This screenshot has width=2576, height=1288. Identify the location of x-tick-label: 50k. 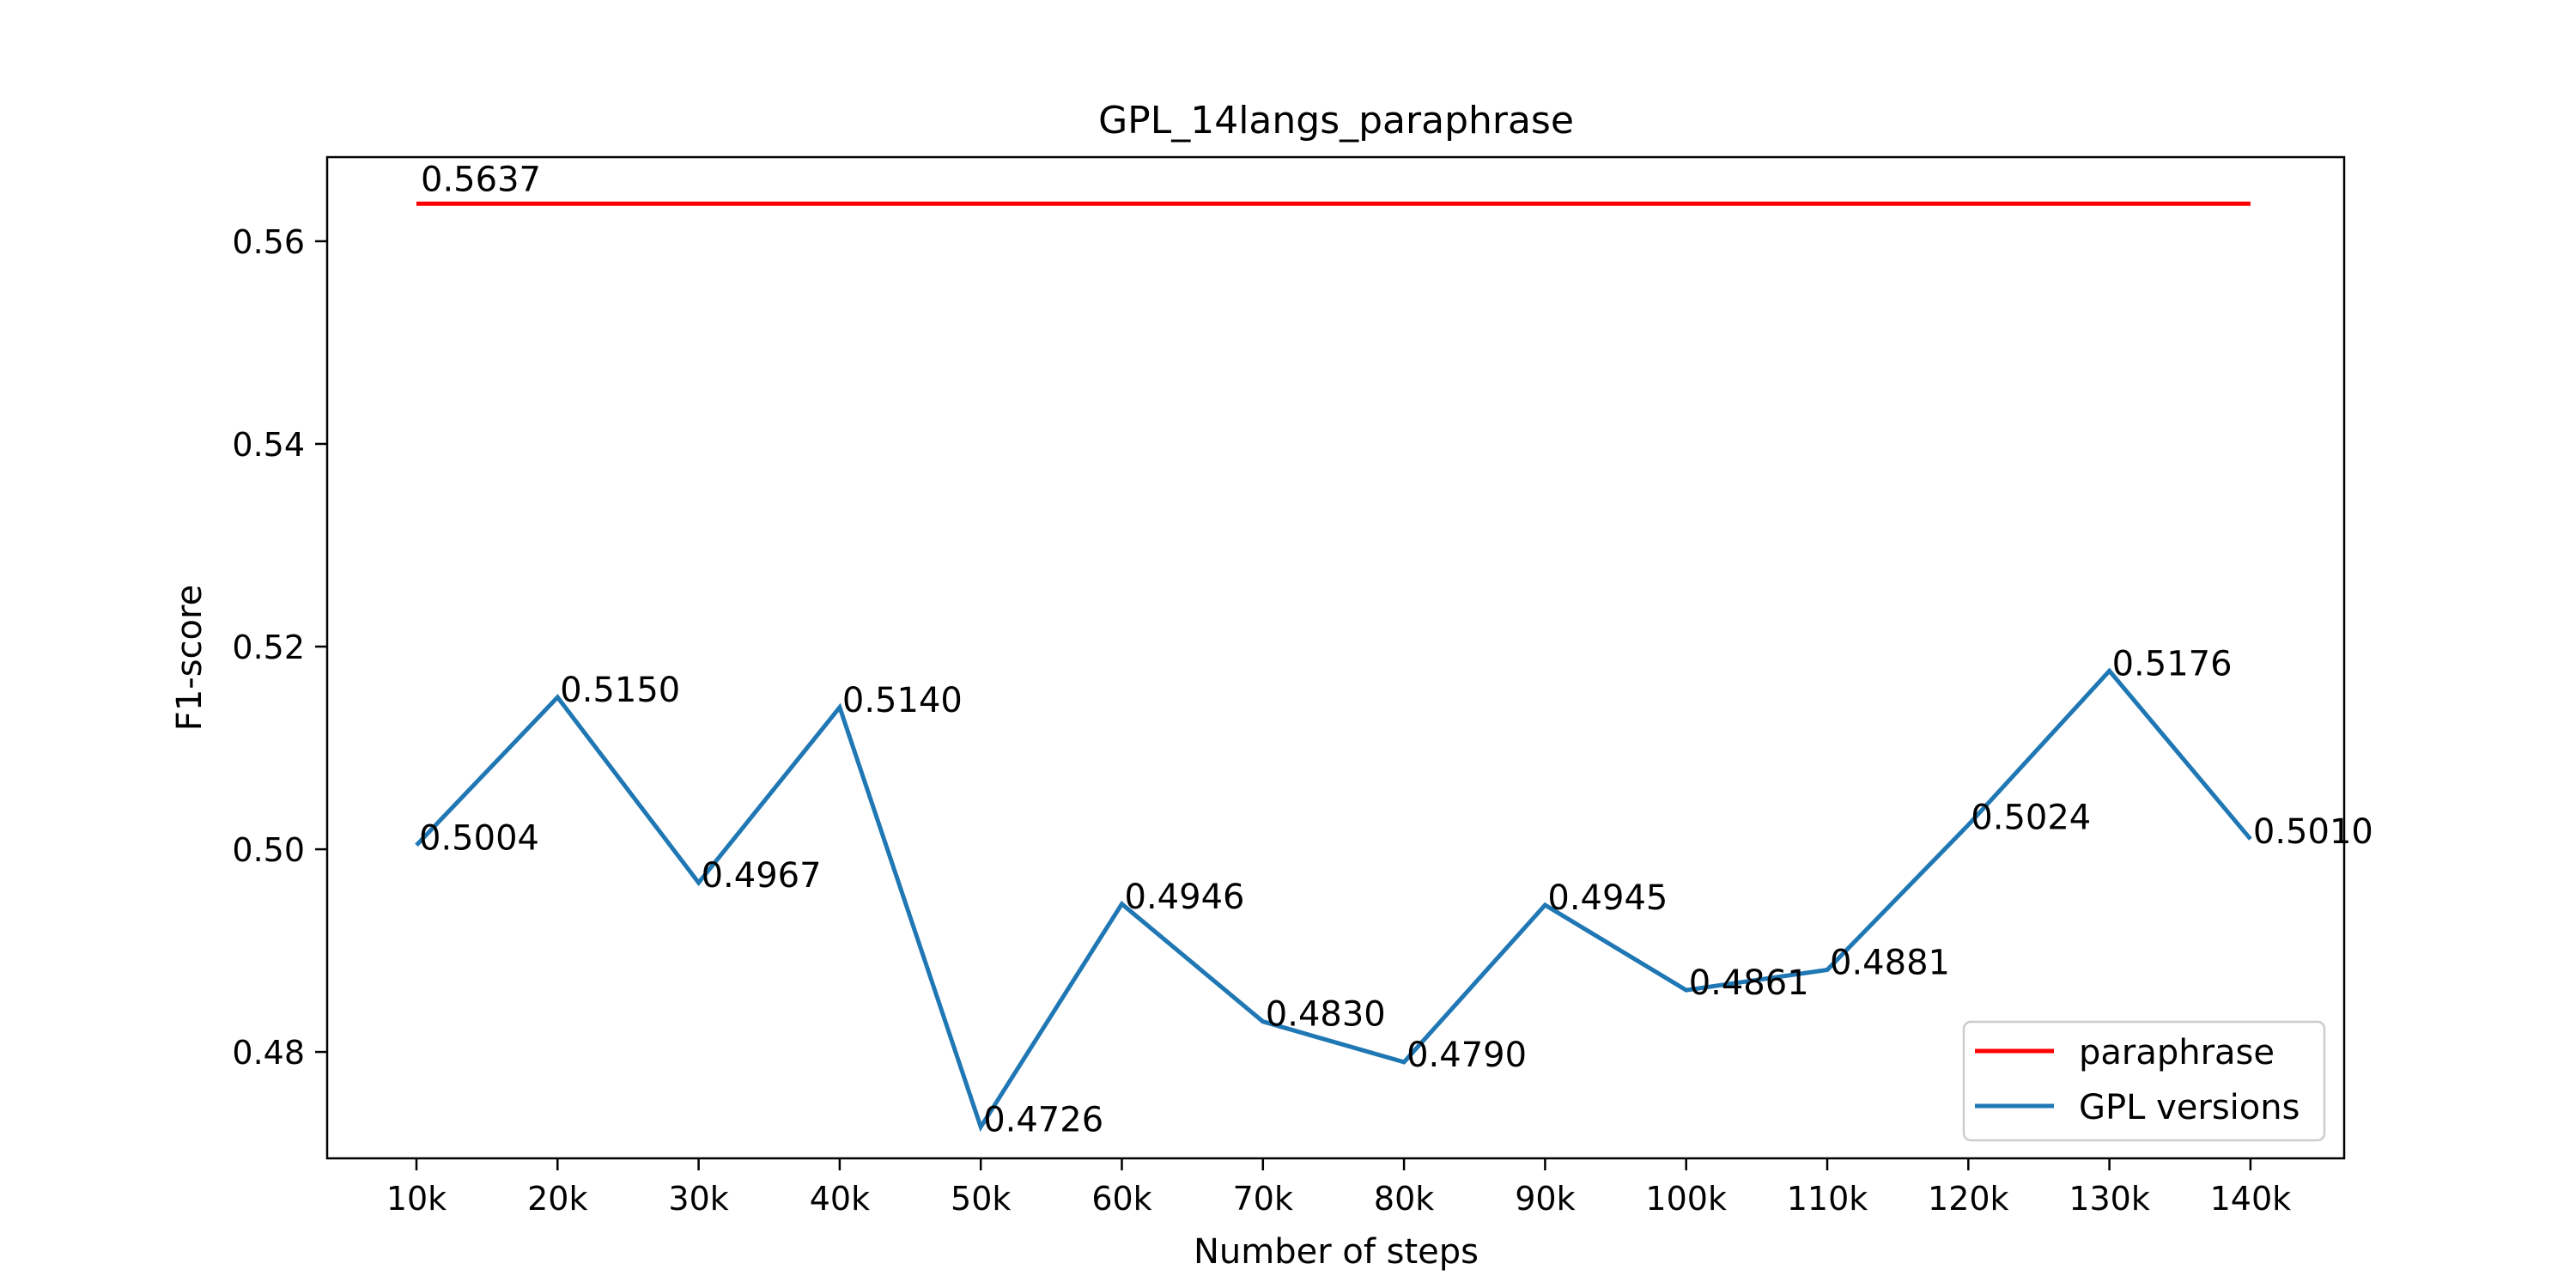
(981, 1199).